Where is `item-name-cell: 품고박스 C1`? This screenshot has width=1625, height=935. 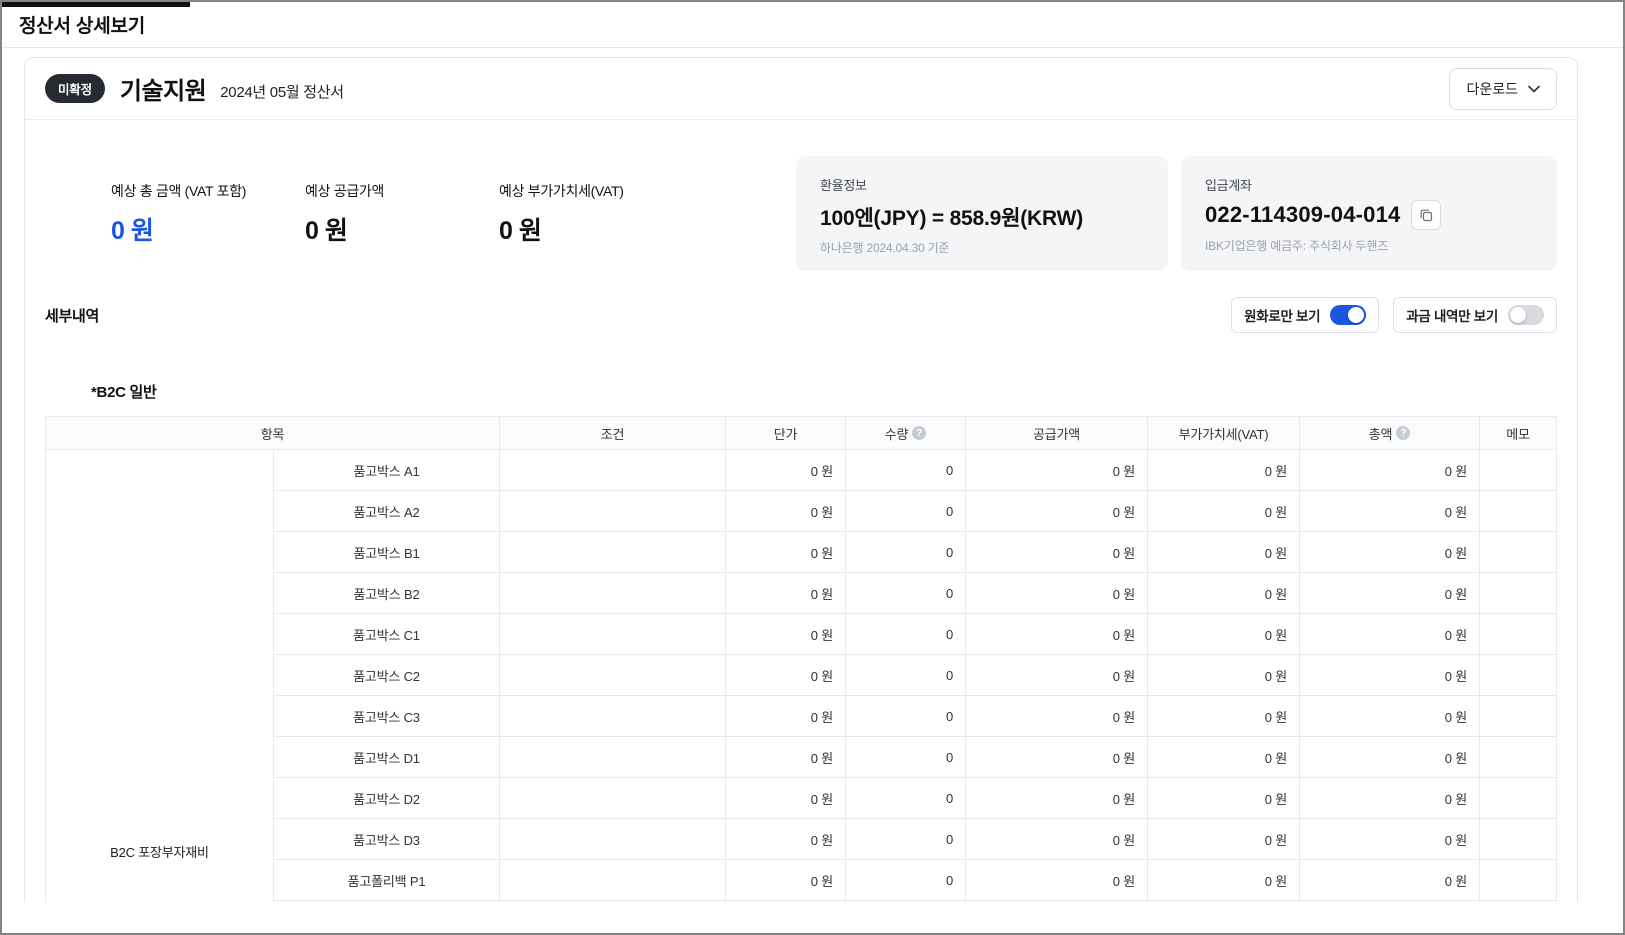
item-name-cell: 품고박스 C1 is located at coordinates (386, 634).